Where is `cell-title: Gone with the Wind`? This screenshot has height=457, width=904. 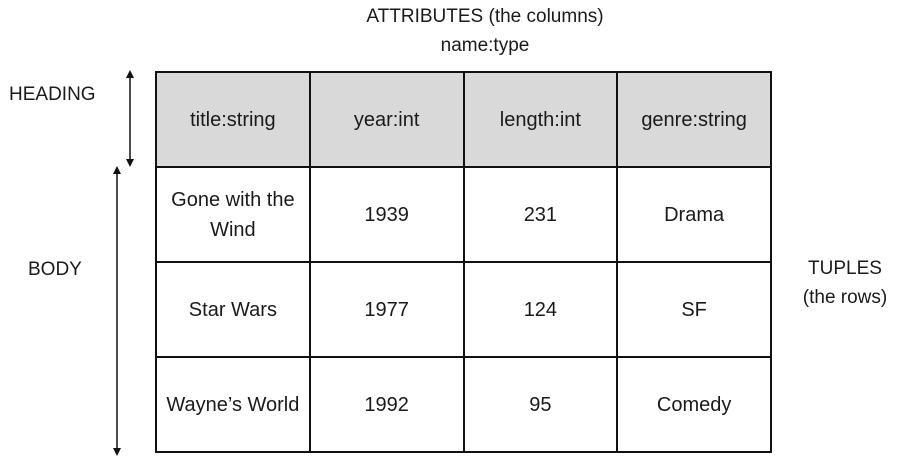 cell-title: Gone with the Wind is located at coordinates (233, 214).